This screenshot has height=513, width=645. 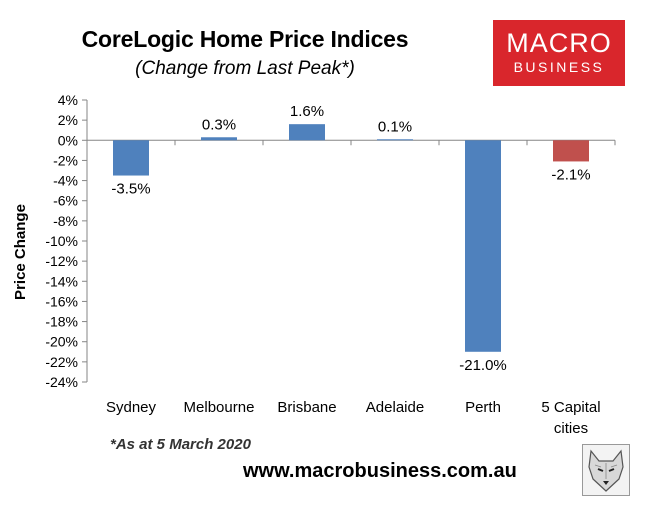 I want to click on x-tick-label: Adelaide, so click(x=395, y=407).